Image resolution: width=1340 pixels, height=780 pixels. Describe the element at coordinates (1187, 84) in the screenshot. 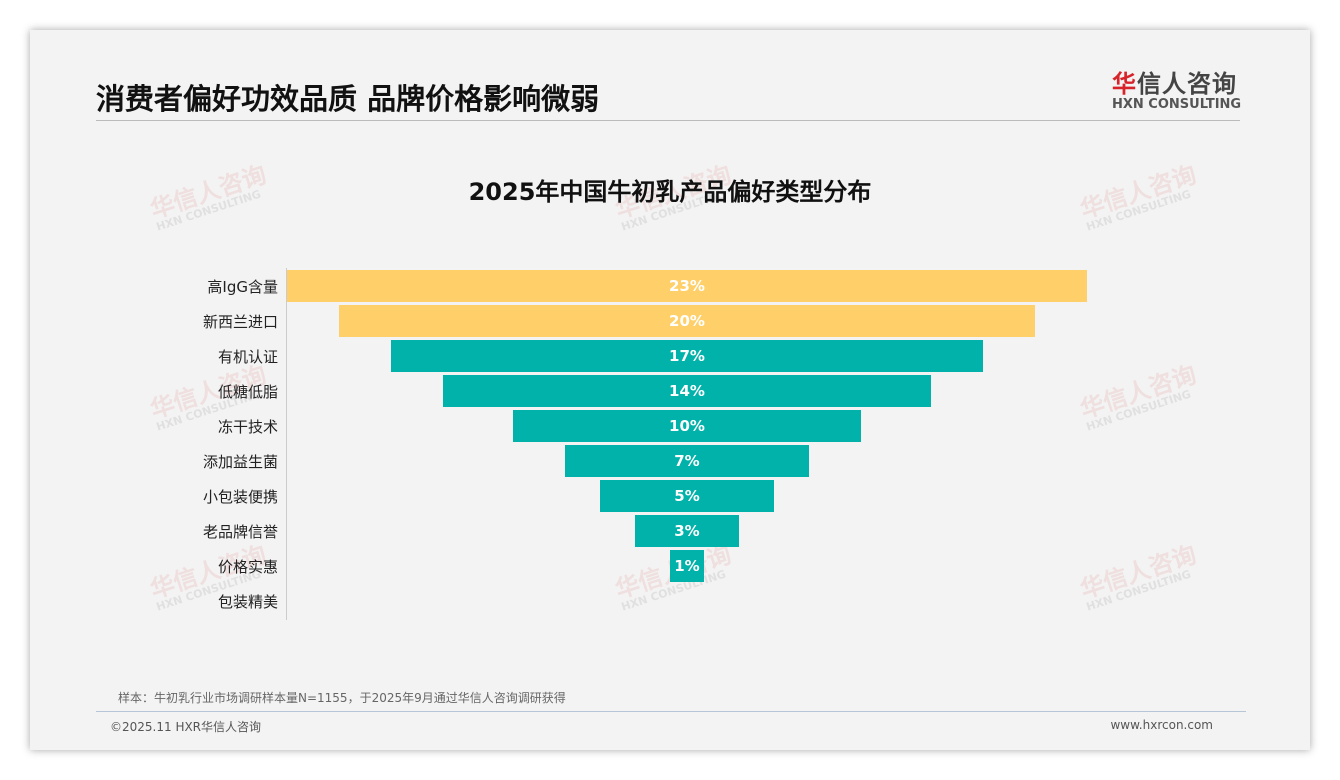

I see `logo-cn: 信人咨询` at that location.